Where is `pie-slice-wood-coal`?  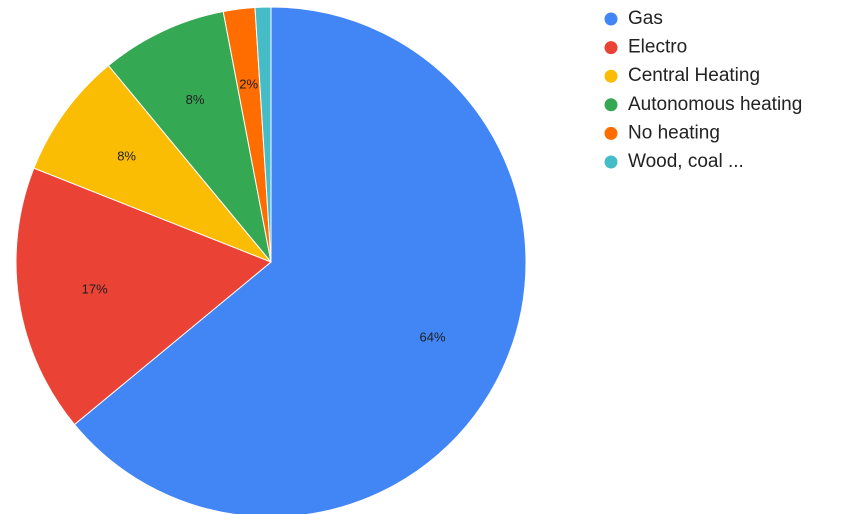
pie-slice-wood-coal is located at coordinates (263, 134).